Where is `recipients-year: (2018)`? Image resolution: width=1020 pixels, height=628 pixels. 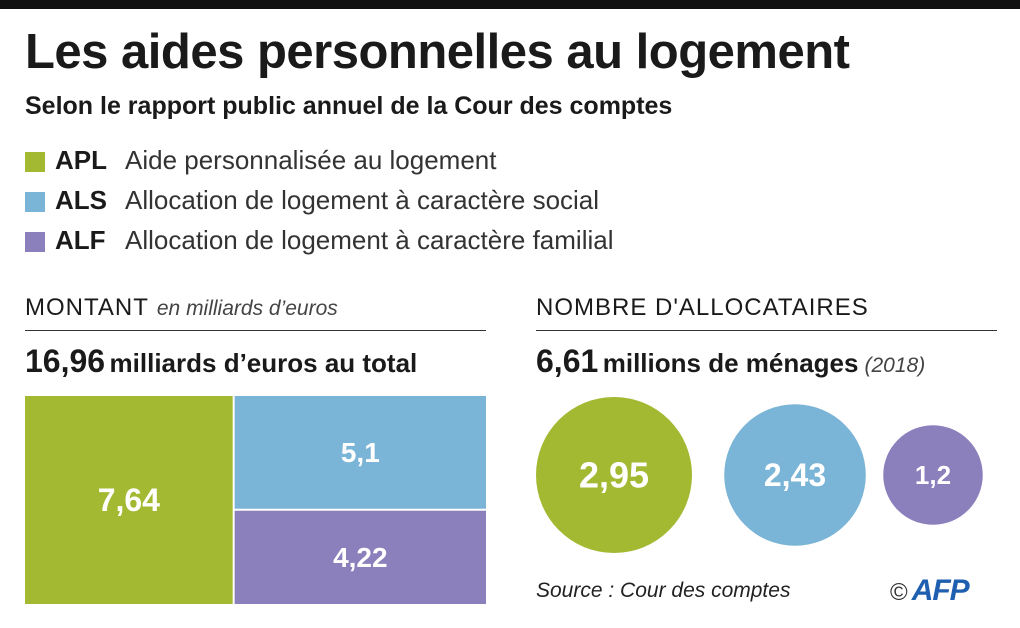
recipients-year: (2018) is located at coordinates (895, 365).